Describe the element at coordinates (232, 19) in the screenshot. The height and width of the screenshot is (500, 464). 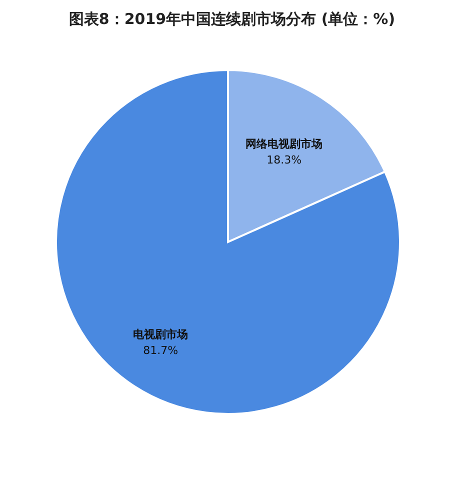
I see `chart-title: 图表8：2019年中国连续剧市场分布 (单位：%)` at that location.